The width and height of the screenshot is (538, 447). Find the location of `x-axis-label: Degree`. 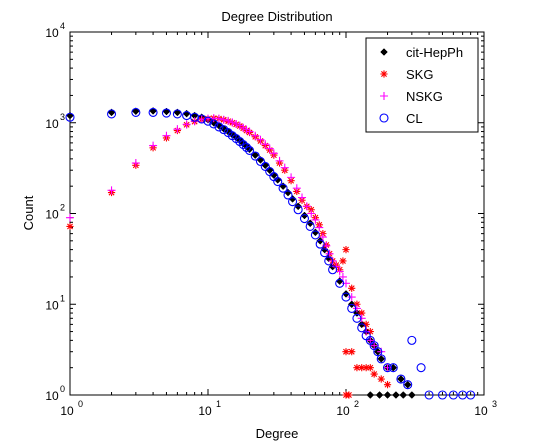

x-axis-label: Degree is located at coordinates (277, 433).